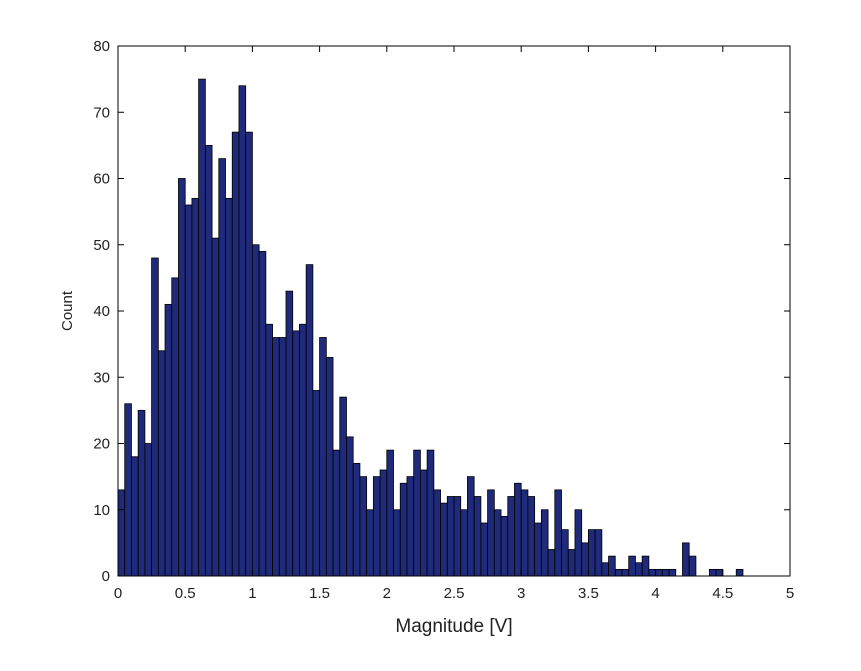 Image resolution: width=861 pixels, height=671 pixels. What do you see at coordinates (101, 444) in the screenshot?
I see `y-tick-label: 20` at bounding box center [101, 444].